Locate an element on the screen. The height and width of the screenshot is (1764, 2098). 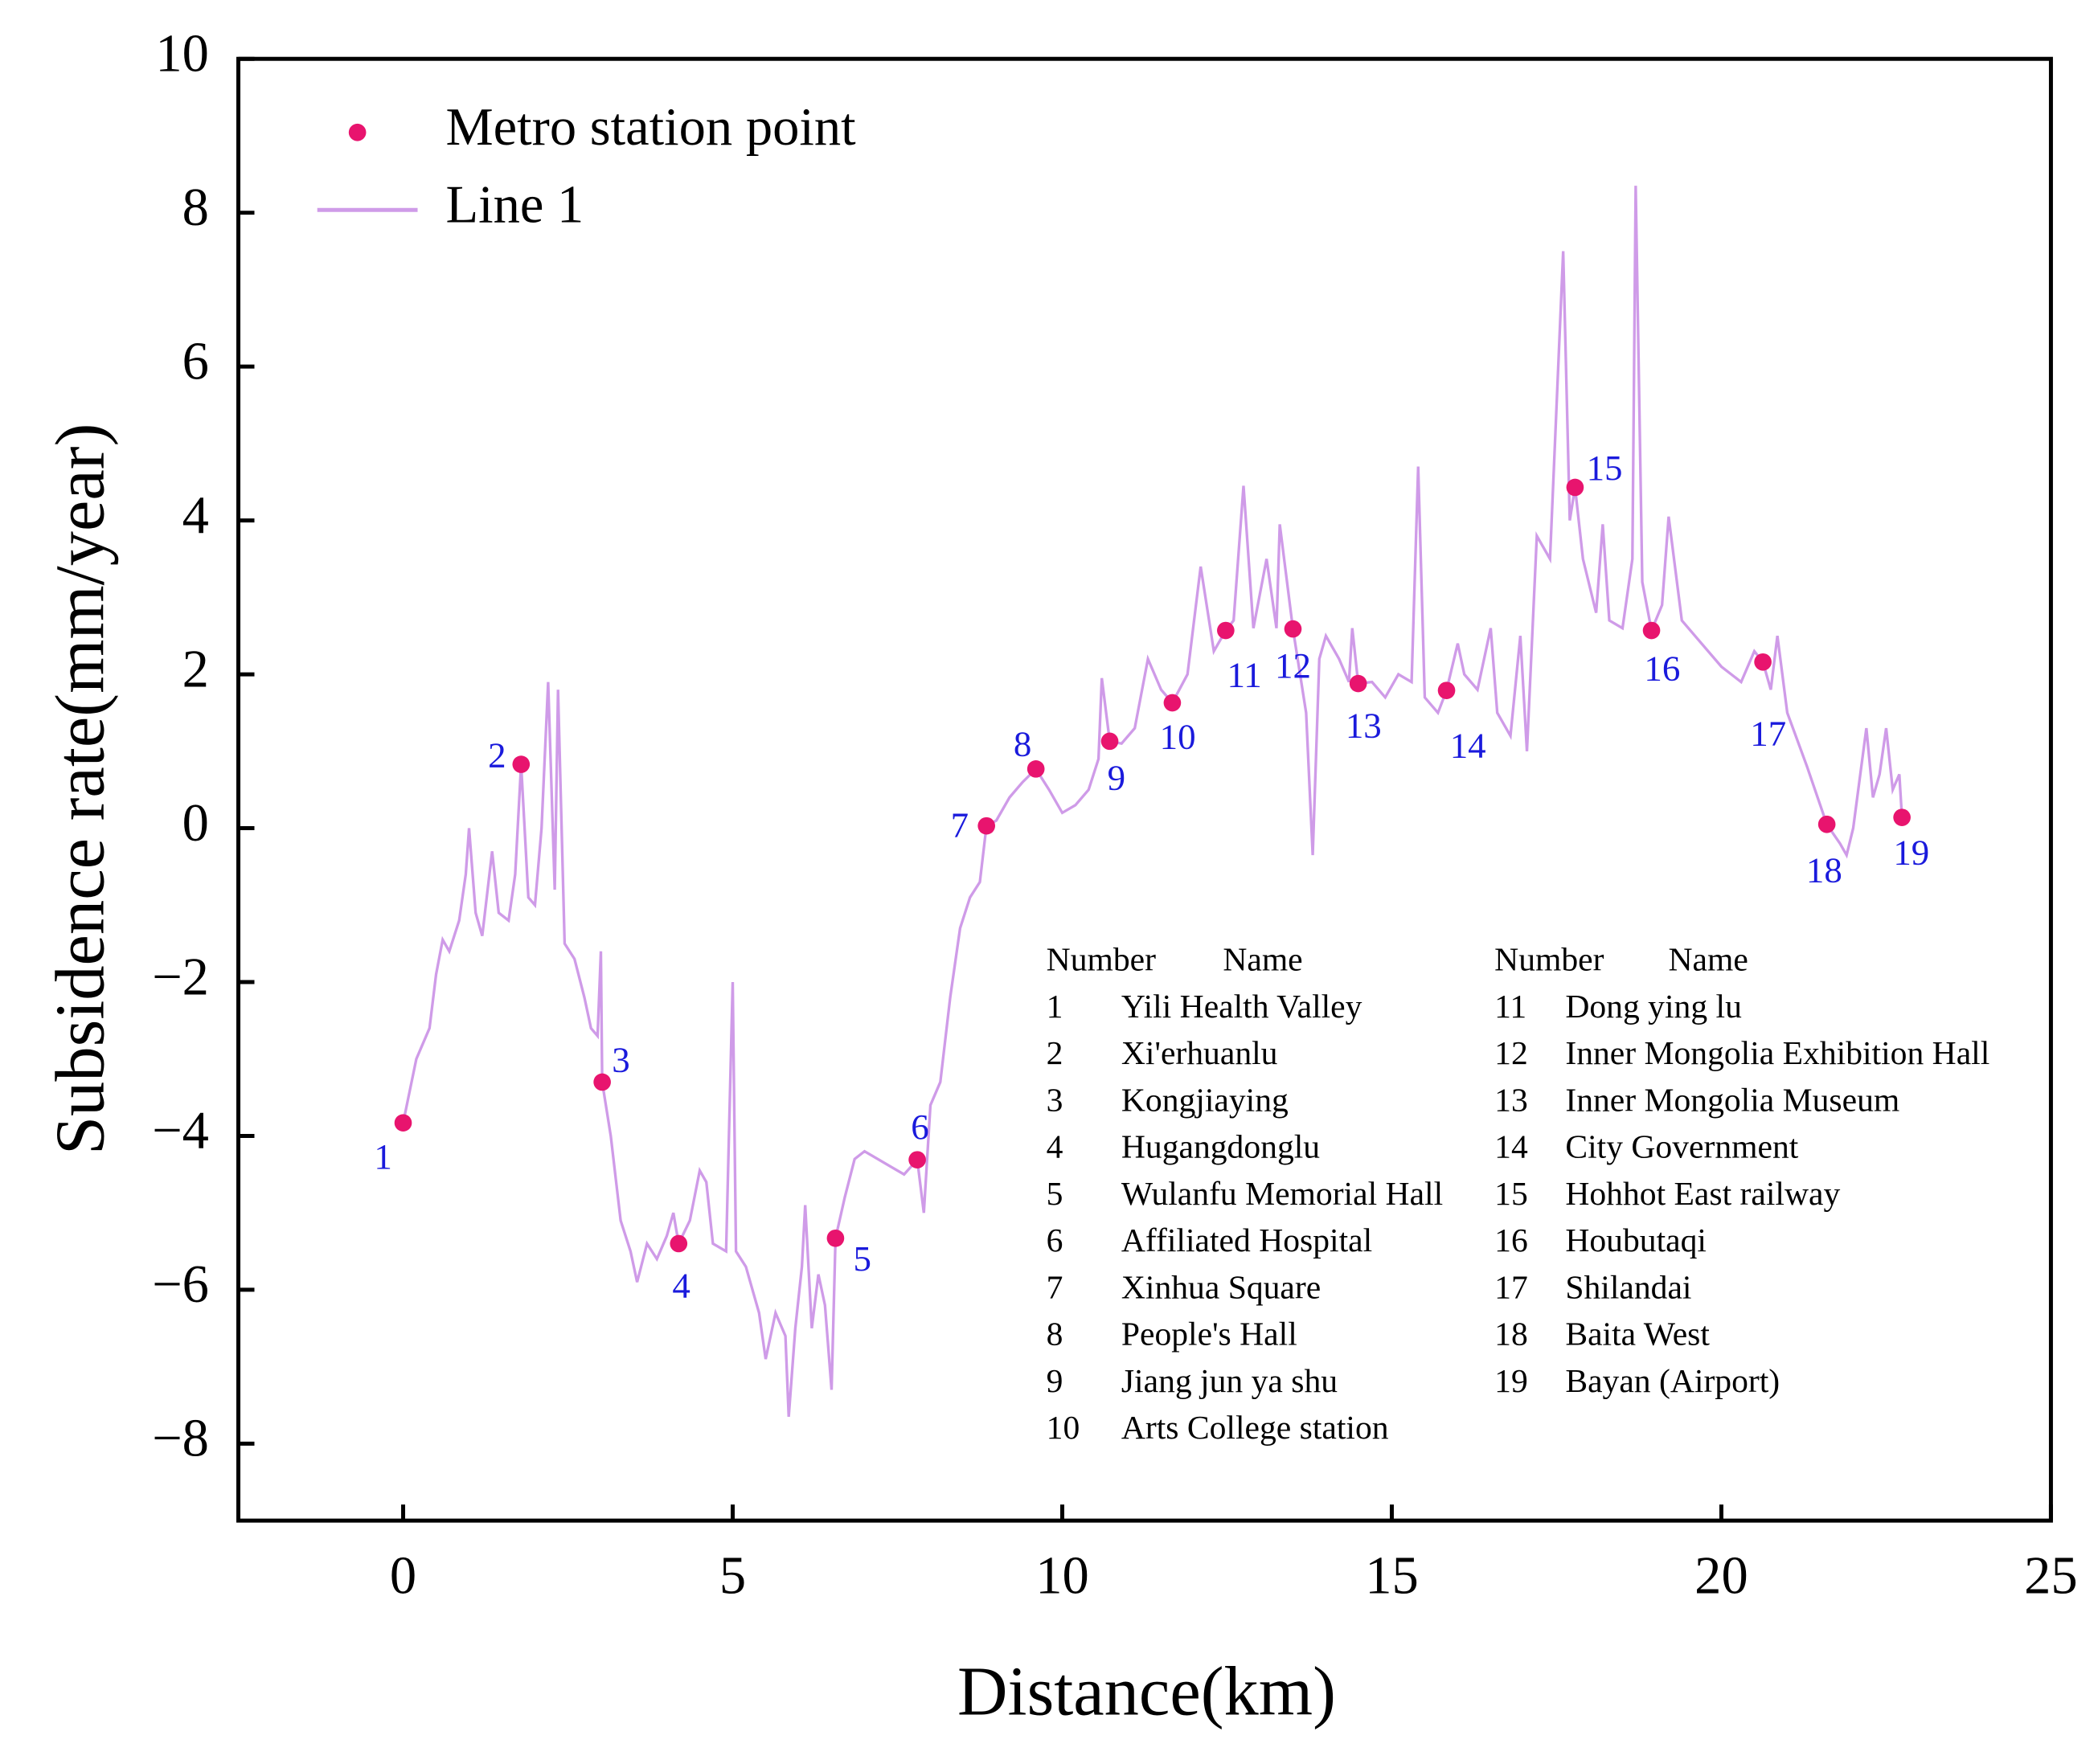
station-label: 18 is located at coordinates (1824, 870).